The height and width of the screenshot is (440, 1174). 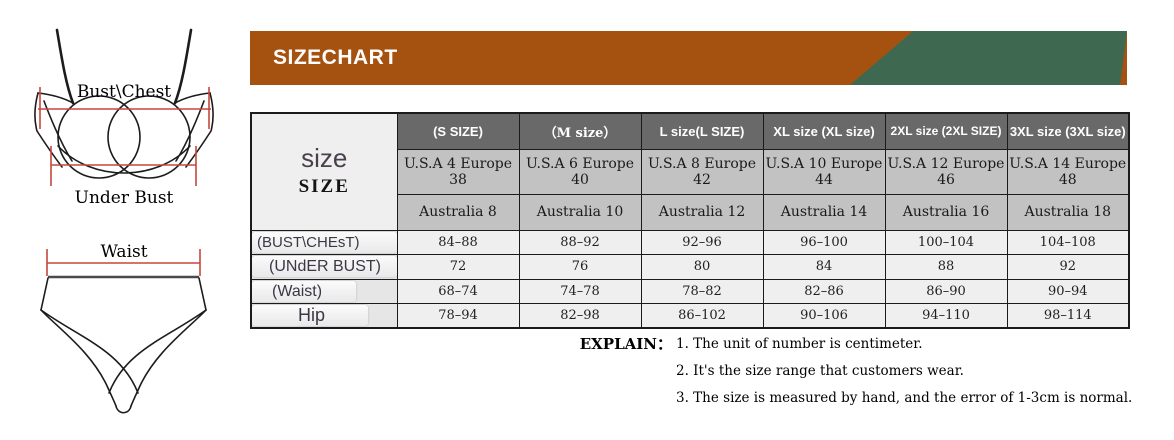 I want to click on bust-value: 88–92, so click(x=580, y=242).